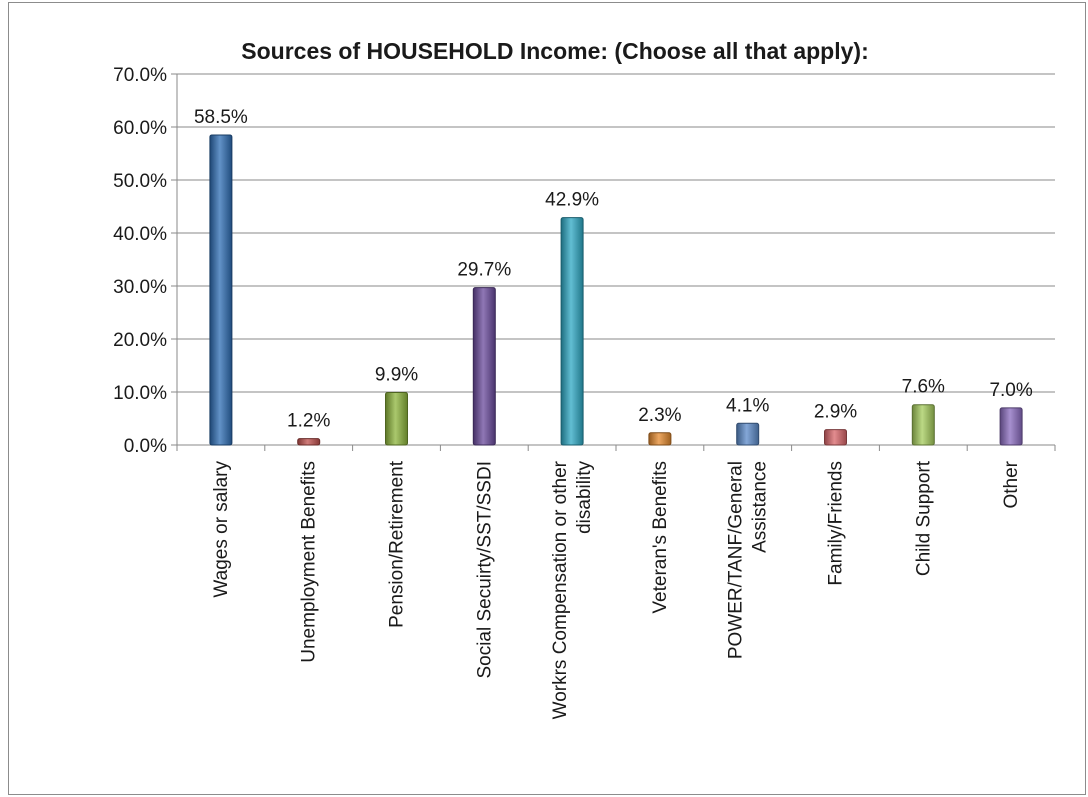  What do you see at coordinates (396, 375) in the screenshot?
I see `data-label: 9.9%` at bounding box center [396, 375].